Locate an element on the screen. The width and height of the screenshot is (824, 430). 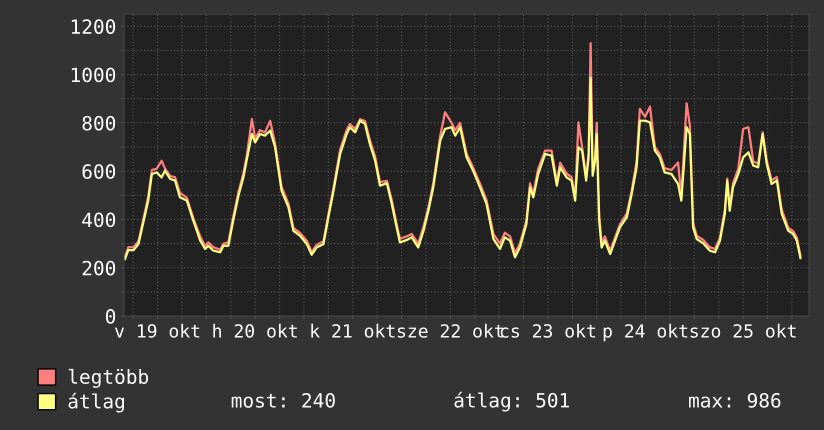
y-tick-label: 600 is located at coordinates (99, 171).